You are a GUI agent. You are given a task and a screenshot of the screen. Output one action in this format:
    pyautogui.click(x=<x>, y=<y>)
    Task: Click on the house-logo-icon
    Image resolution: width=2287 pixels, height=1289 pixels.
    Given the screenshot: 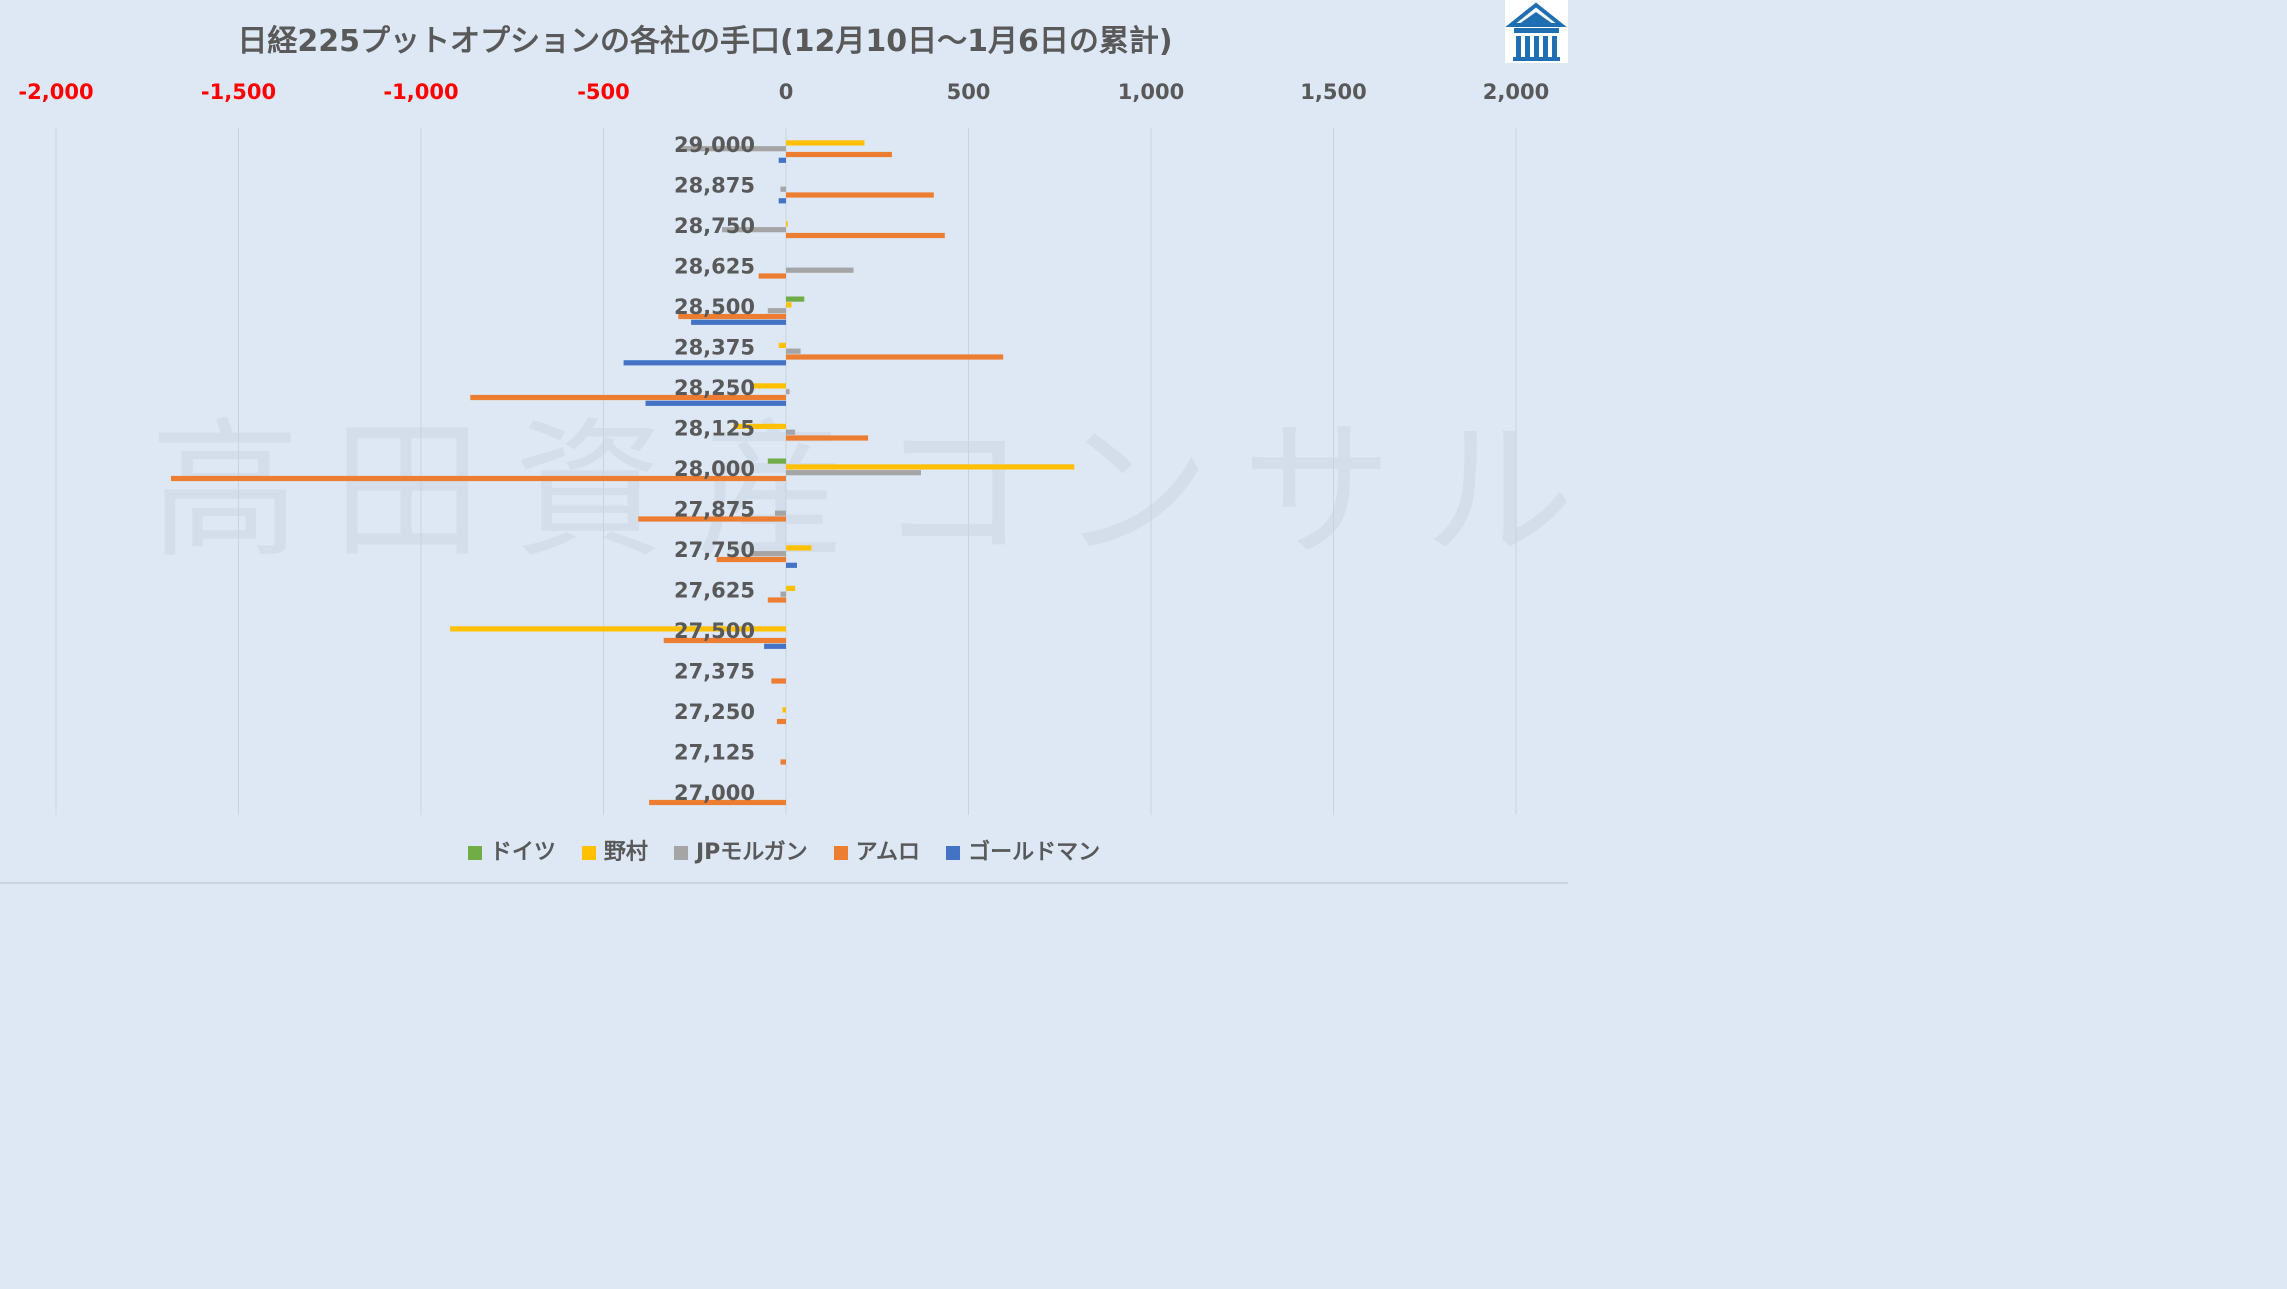 What is the action you would take?
    pyautogui.click(x=1536, y=31)
    